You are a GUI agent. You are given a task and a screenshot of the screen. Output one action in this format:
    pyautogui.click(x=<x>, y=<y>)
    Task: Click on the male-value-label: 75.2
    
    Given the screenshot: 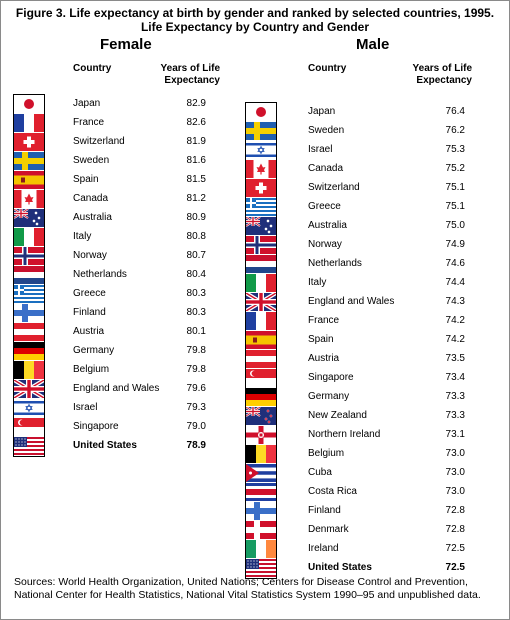 What is the action you would take?
    pyautogui.click(x=455, y=168)
    